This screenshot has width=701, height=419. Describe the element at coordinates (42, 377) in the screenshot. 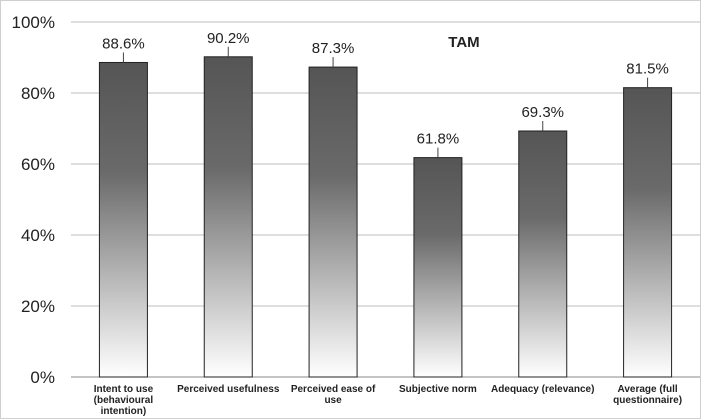

I see `y-tick-label: 0%` at that location.